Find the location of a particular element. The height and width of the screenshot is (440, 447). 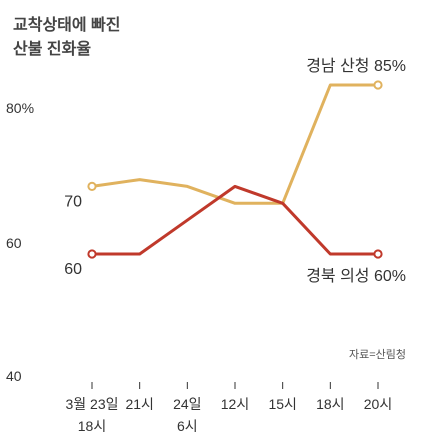

x-tick-label: 18시 is located at coordinates (330, 404).